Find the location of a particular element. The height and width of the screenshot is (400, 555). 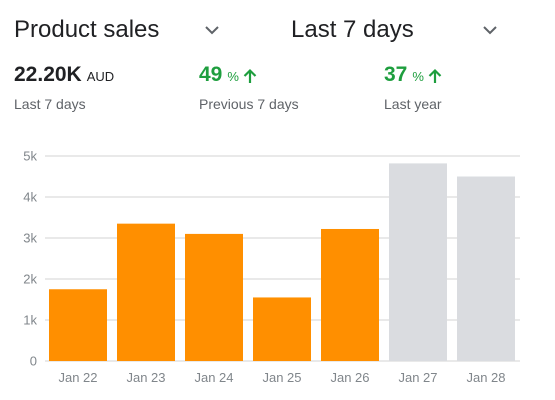

x-tick-label: Jan 26 is located at coordinates (349, 377).